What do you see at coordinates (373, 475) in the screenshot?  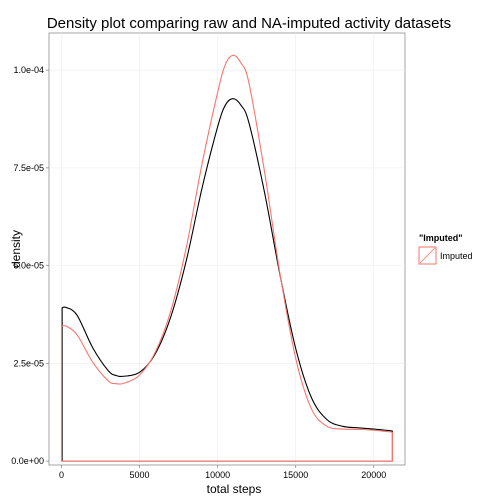 I see `x-tick-label-4: 20000` at bounding box center [373, 475].